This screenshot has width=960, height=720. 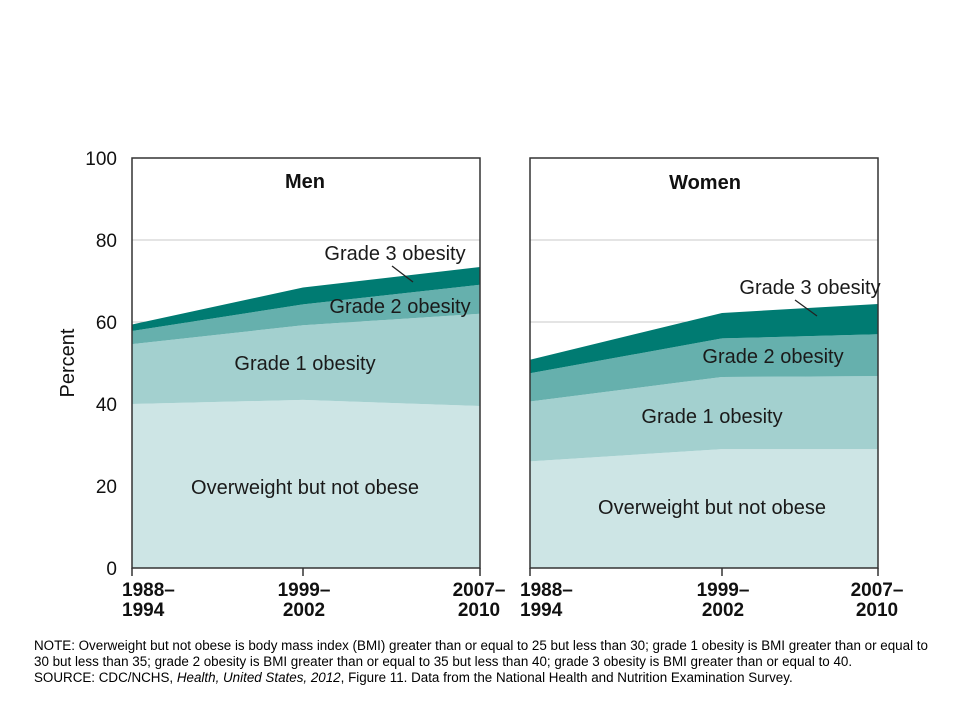 I want to click on y-tick-label-40: 40, so click(x=106, y=405).